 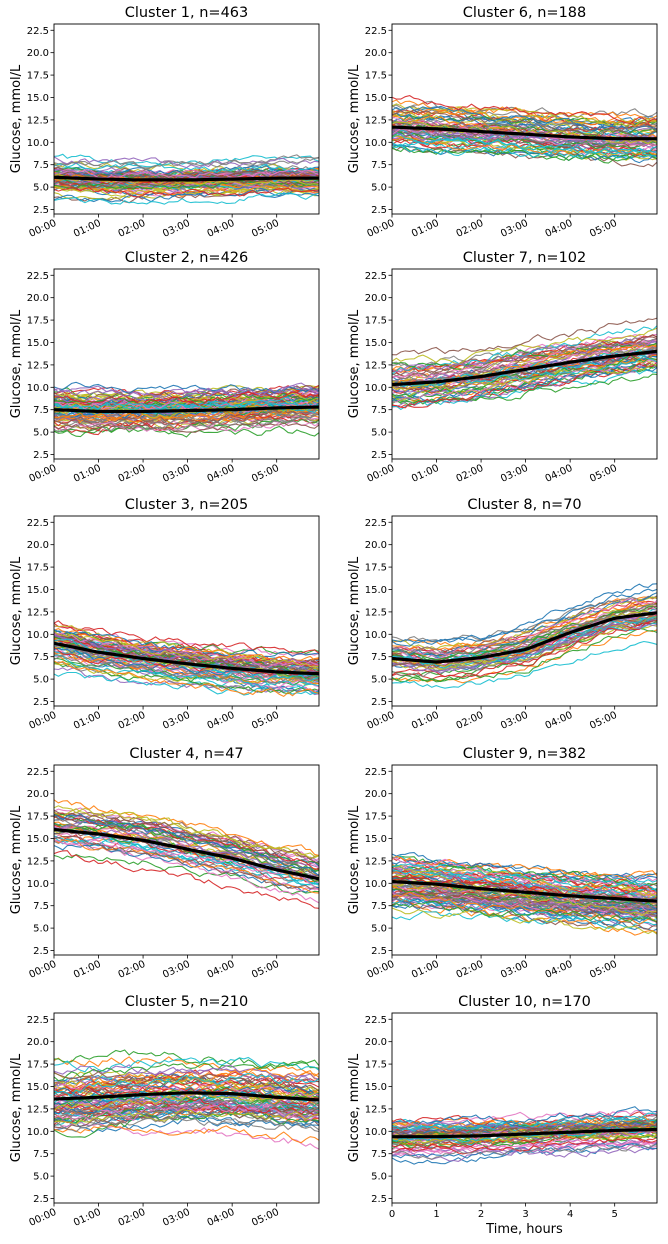 I want to click on panel-title: Cluster 10, n=170, so click(x=524, y=1002).